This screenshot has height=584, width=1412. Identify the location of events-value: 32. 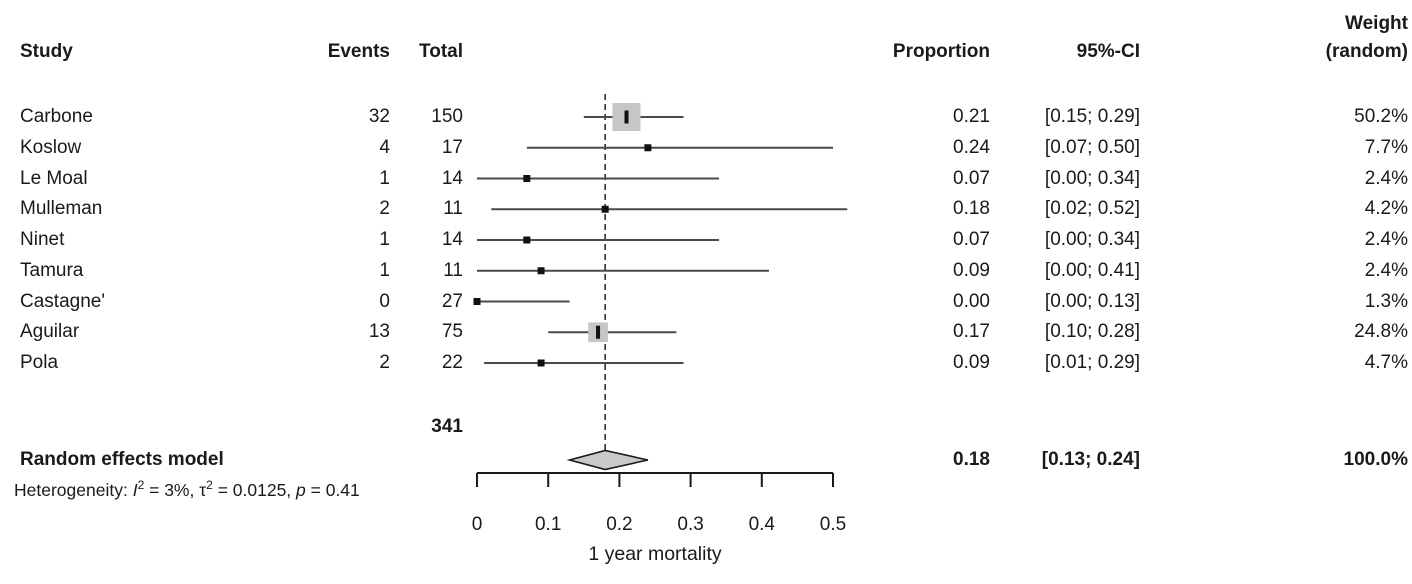
(379, 116).